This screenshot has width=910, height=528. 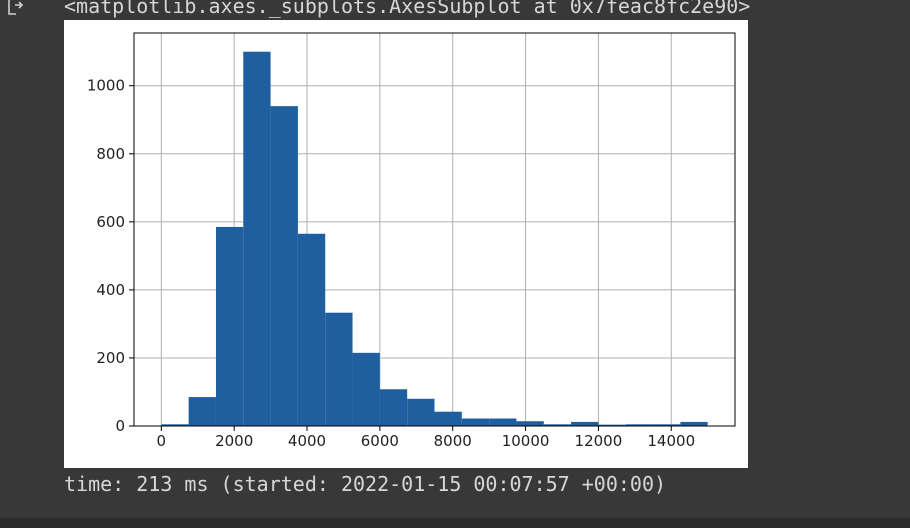 What do you see at coordinates (380, 441) in the screenshot?
I see `x-tick-label-3: 6000` at bounding box center [380, 441].